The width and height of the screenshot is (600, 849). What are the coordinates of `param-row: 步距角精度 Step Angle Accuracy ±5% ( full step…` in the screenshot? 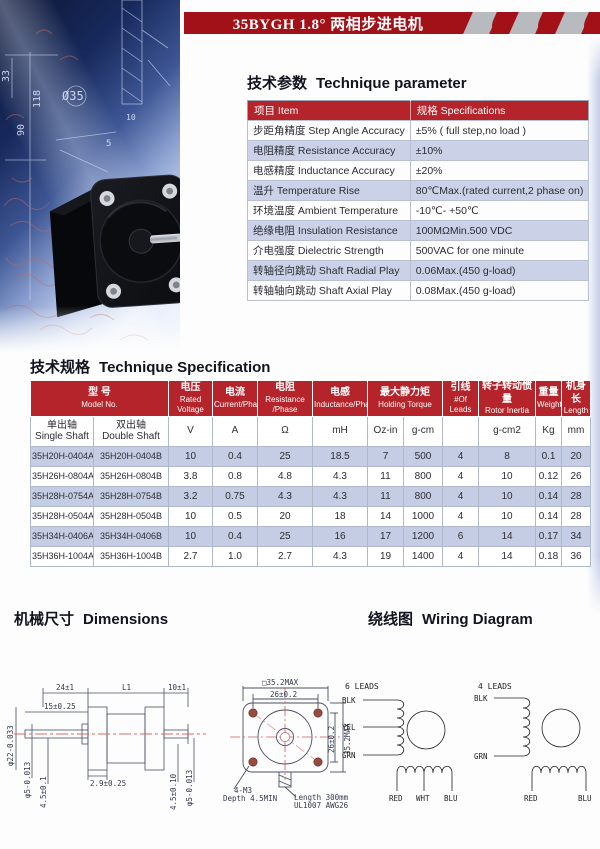 It's located at (418, 130).